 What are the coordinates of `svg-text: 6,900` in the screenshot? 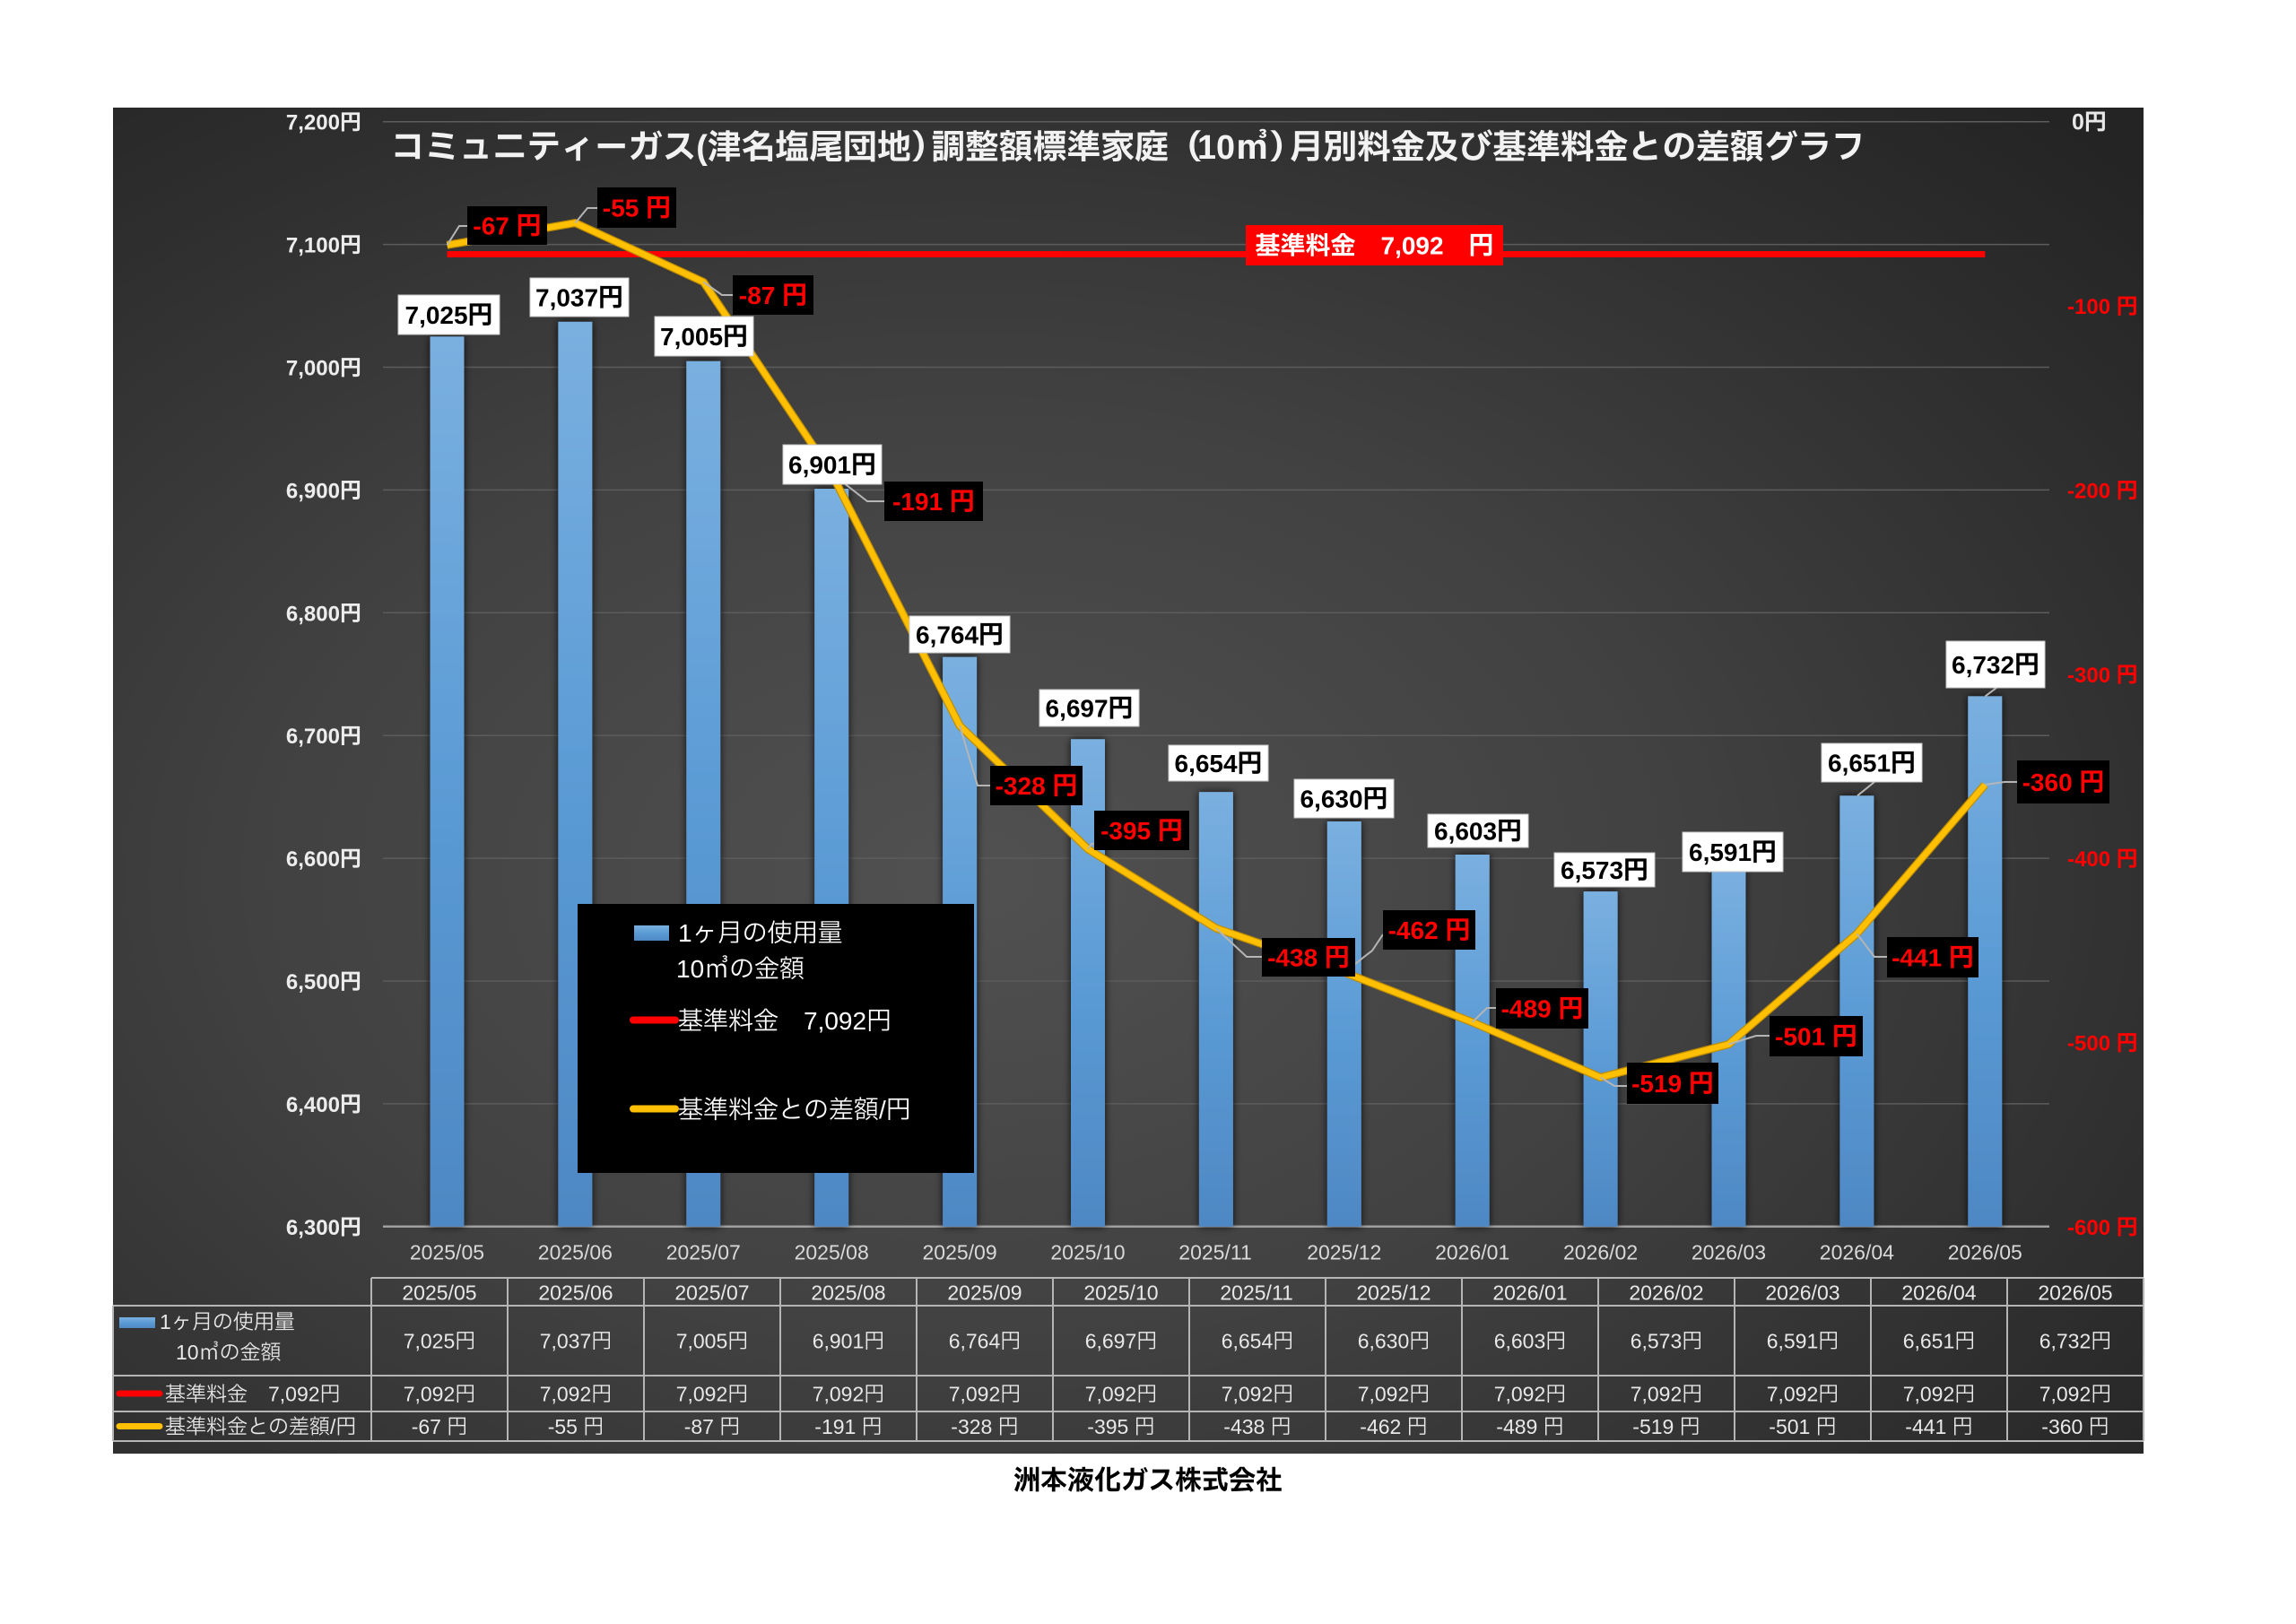 It's located at (313, 491).